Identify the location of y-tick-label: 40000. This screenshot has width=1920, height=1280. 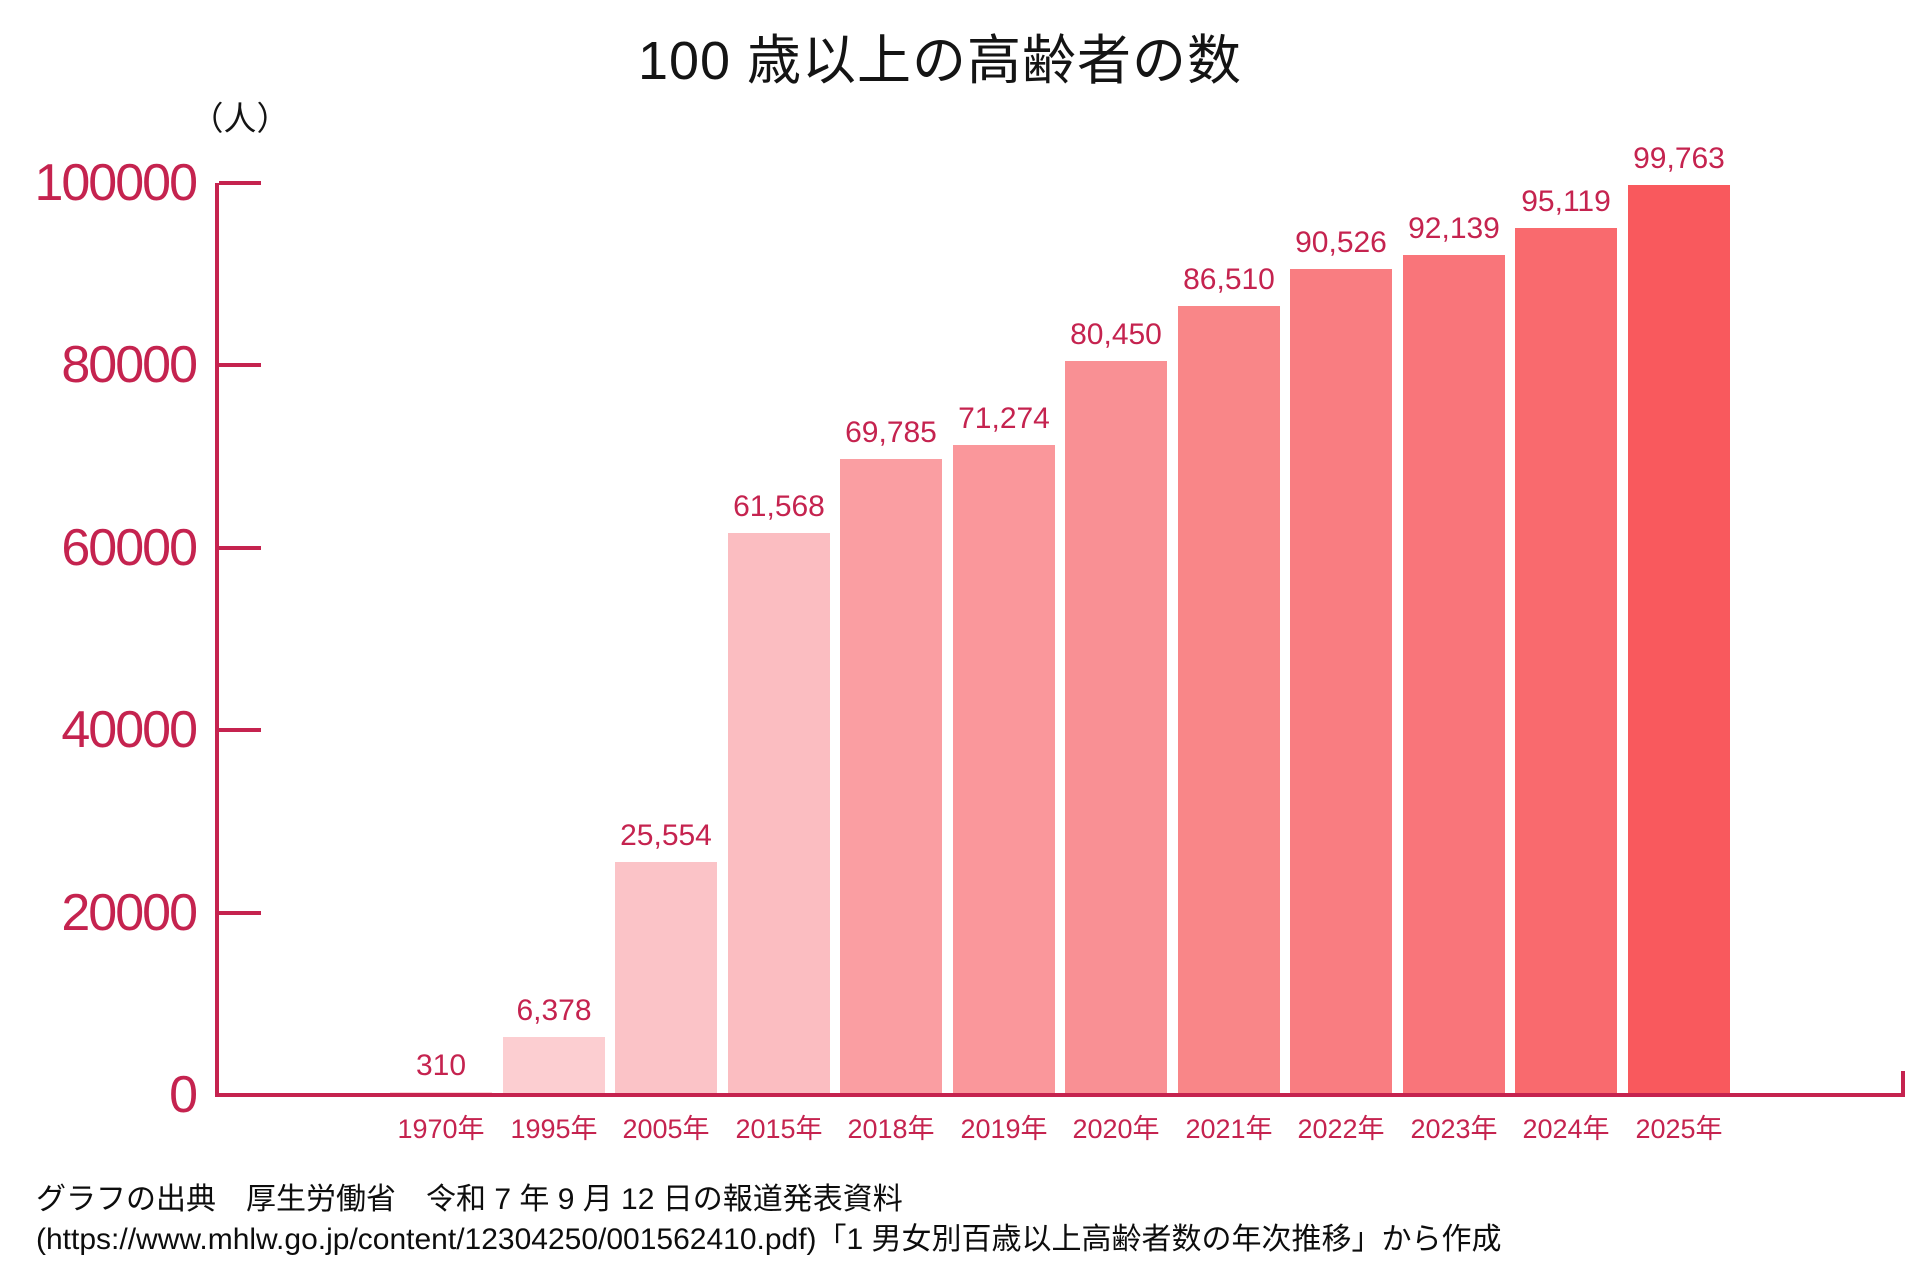
(129, 730).